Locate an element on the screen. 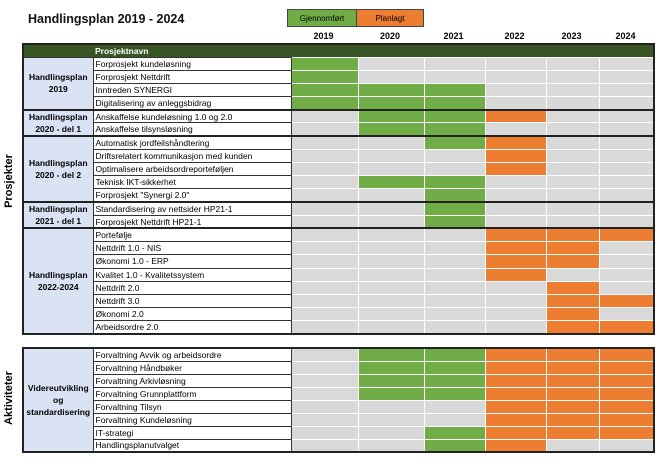 The image size is (663, 469). table-row: Kvalitet 1.0 - Kvalitetssystem is located at coordinates (339, 274).